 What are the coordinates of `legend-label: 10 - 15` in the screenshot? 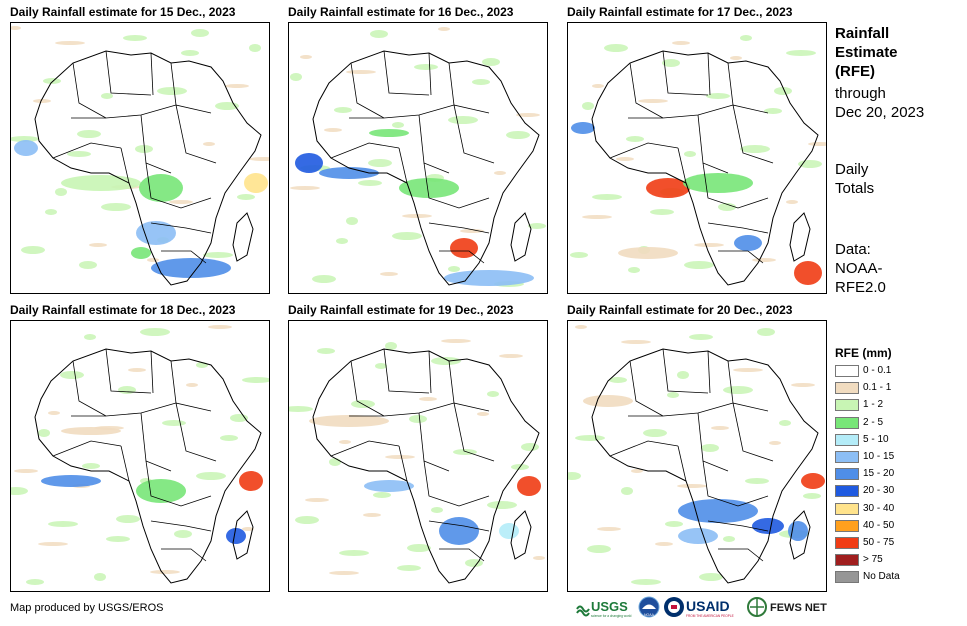 It's located at (879, 456).